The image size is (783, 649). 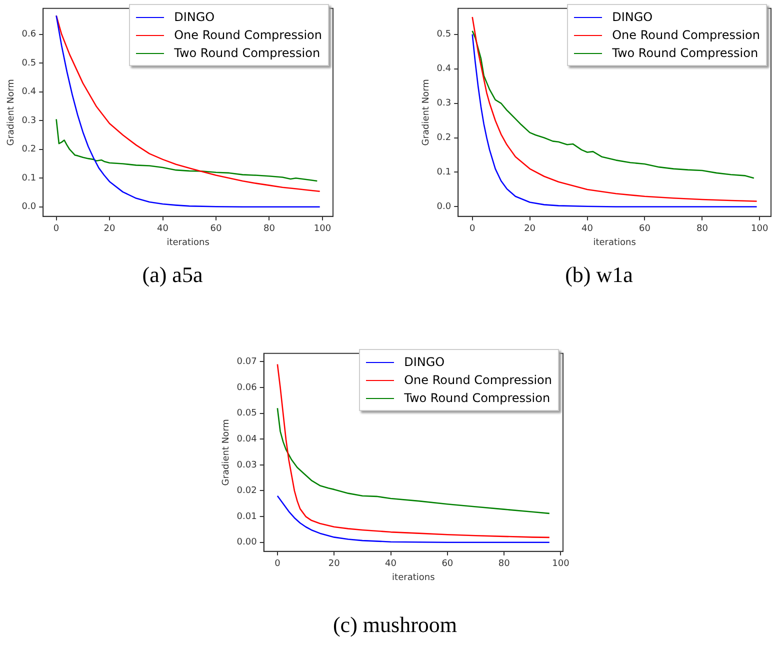 What do you see at coordinates (247, 387) in the screenshot?
I see `y-tick-label: 0.06` at bounding box center [247, 387].